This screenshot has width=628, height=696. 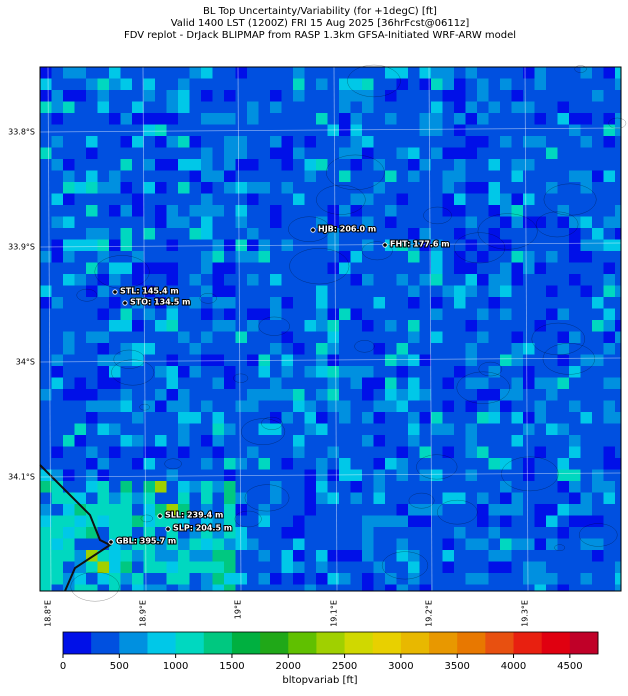 What do you see at coordinates (319, 680) in the screenshot?
I see `colorbar-label: bltopvariab [ft]` at bounding box center [319, 680].